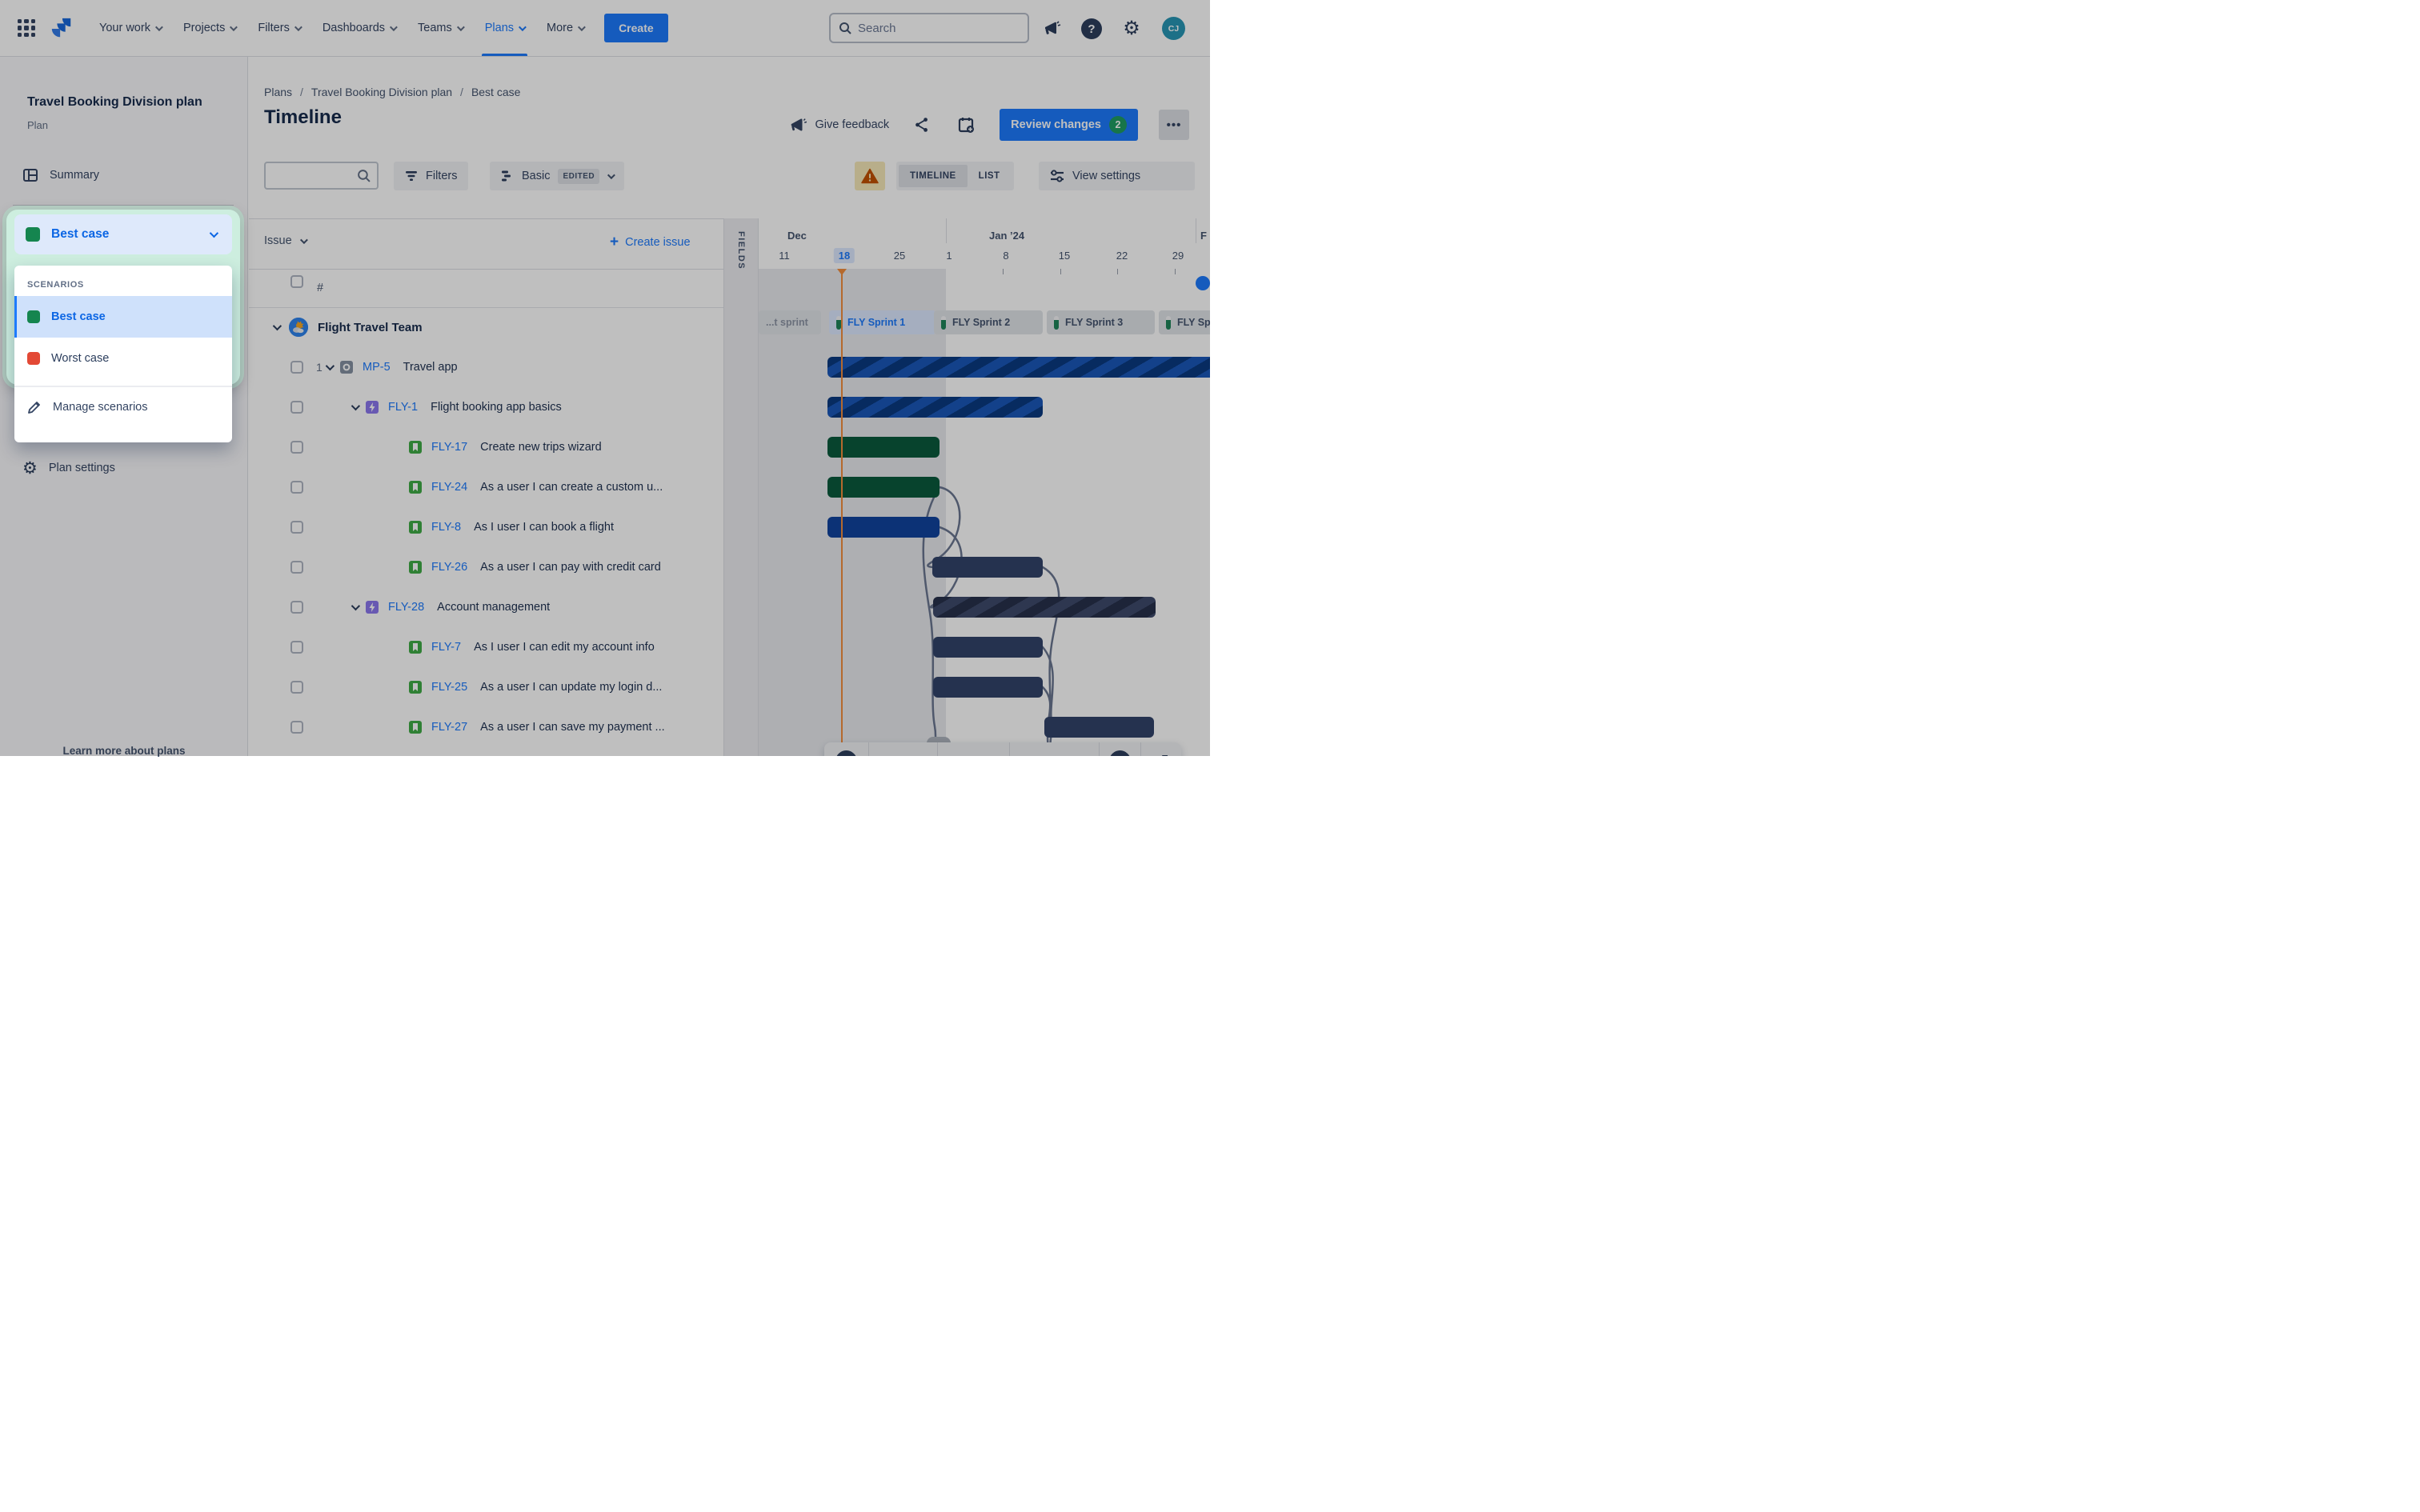 The width and height of the screenshot is (2420, 1512). I want to click on issue-key-link: FLY-24, so click(449, 487).